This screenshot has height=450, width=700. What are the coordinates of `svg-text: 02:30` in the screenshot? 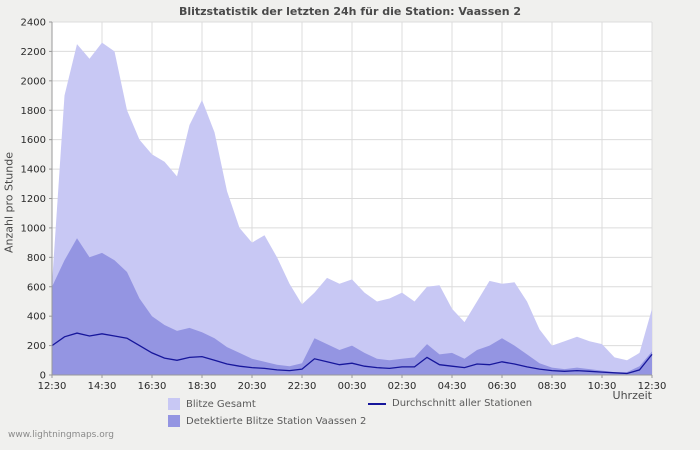 It's located at (402, 386).